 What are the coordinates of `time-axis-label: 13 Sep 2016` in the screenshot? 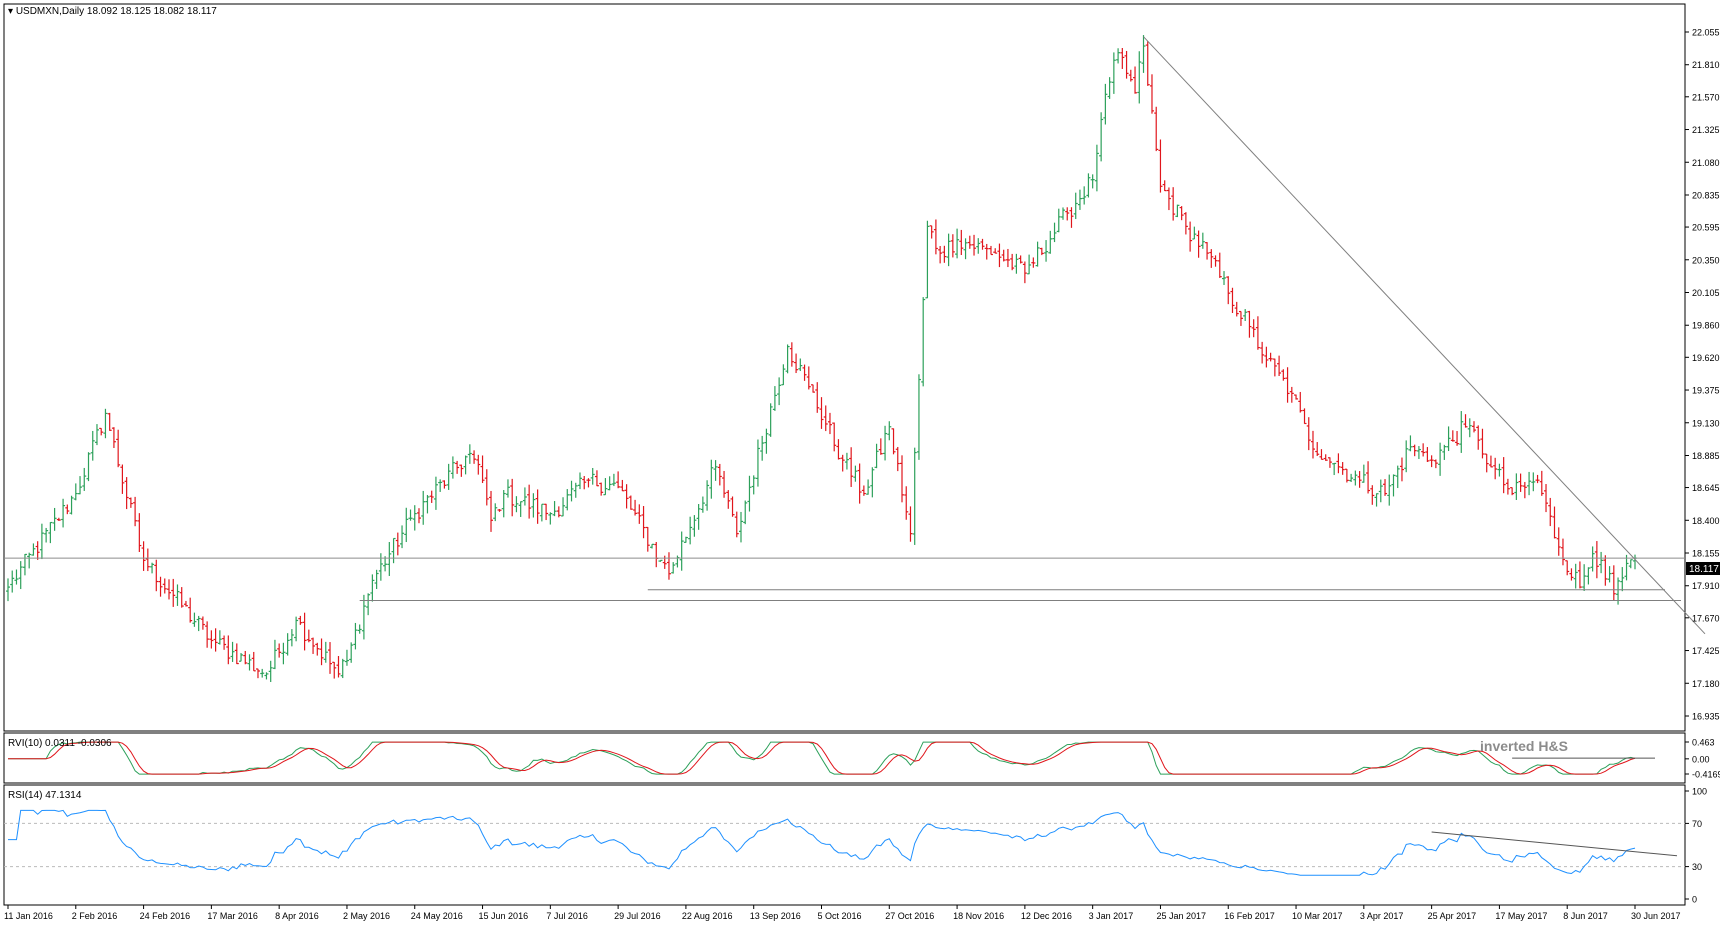 It's located at (775, 916).